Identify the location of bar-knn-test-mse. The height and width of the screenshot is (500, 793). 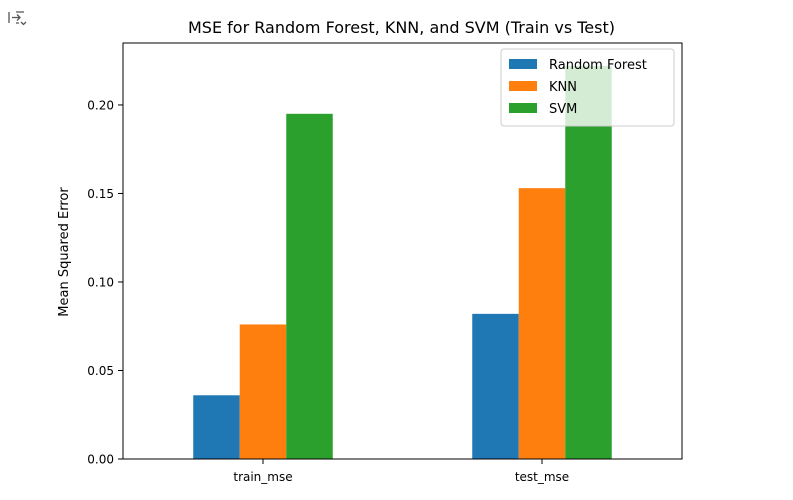
(542, 323).